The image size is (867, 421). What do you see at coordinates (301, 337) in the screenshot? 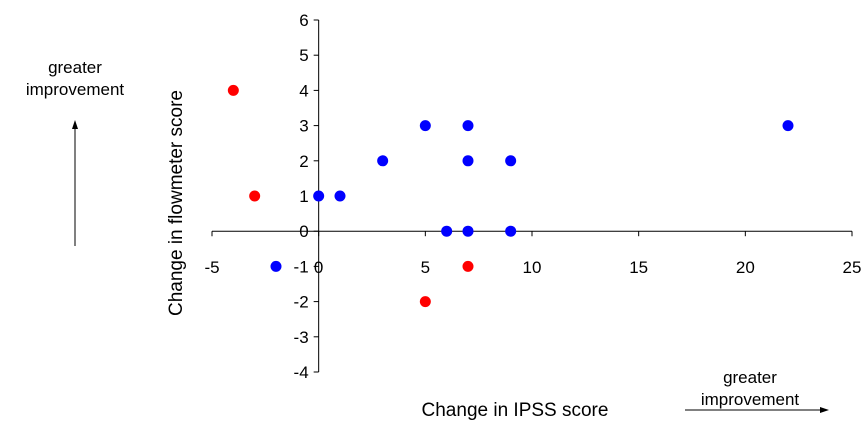
I see `y-tick-label: -3` at bounding box center [301, 337].